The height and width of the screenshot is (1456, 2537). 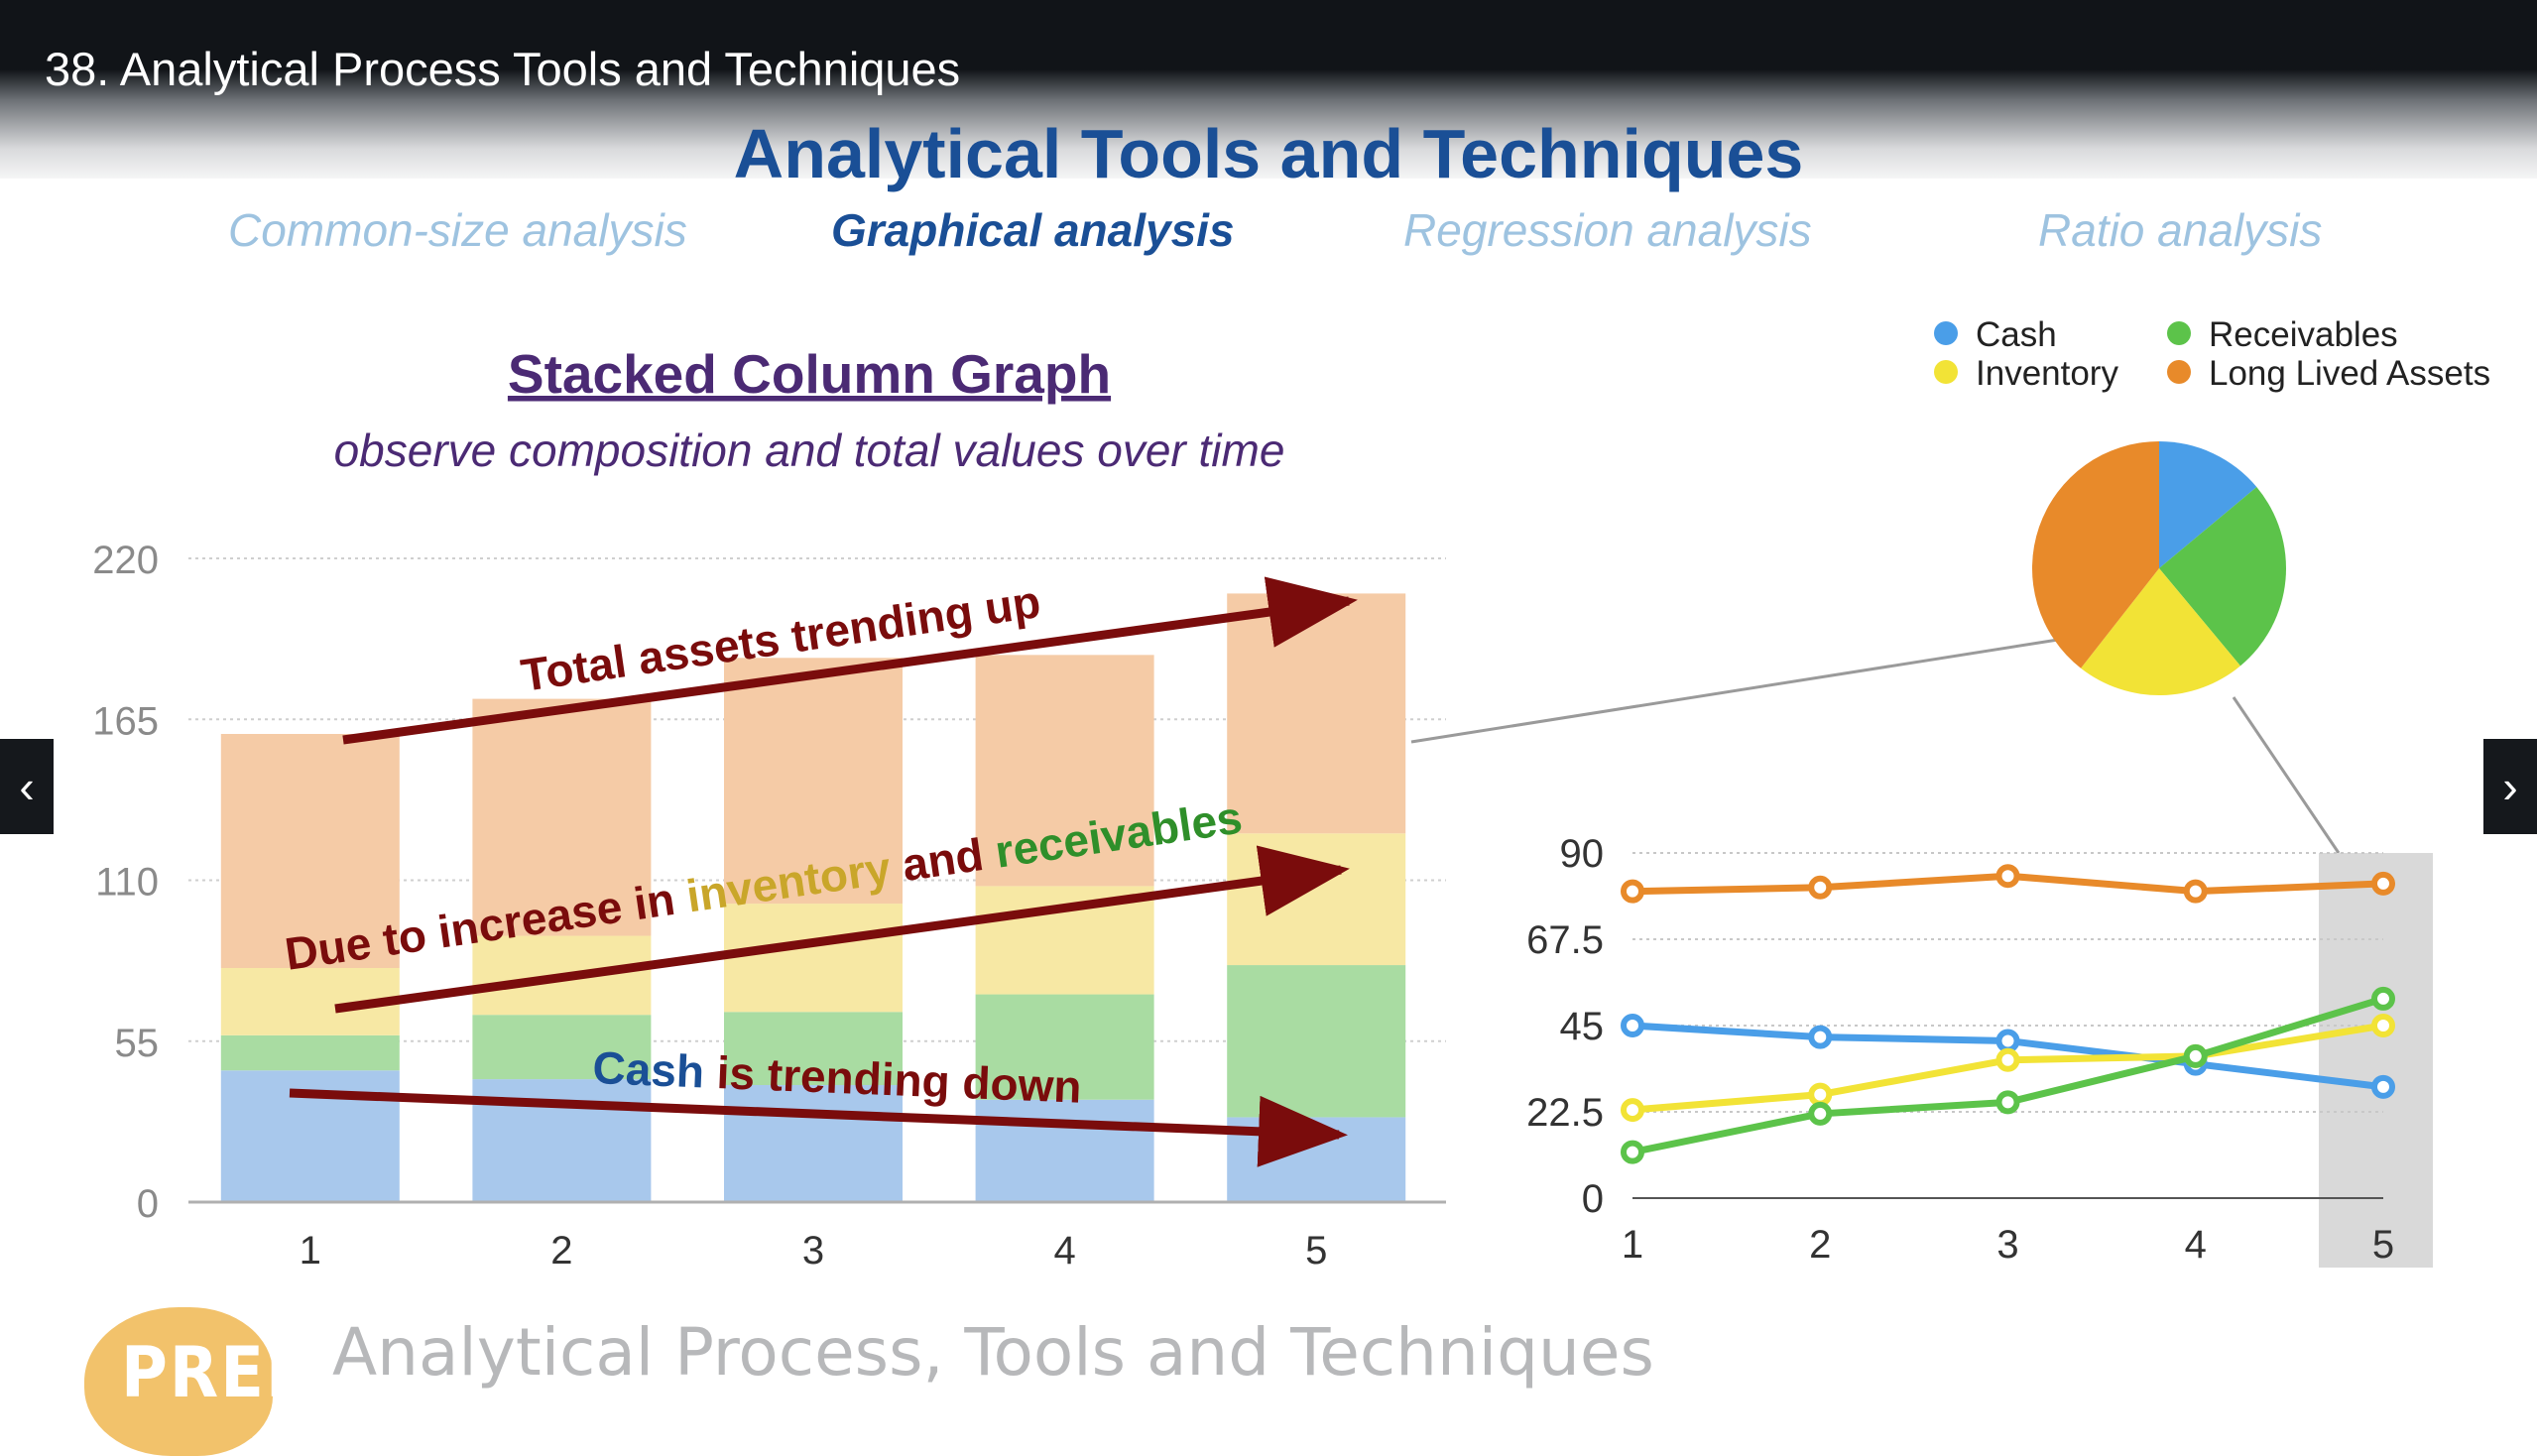 What do you see at coordinates (310, 1251) in the screenshot?
I see `bar-x-tick-label: 1` at bounding box center [310, 1251].